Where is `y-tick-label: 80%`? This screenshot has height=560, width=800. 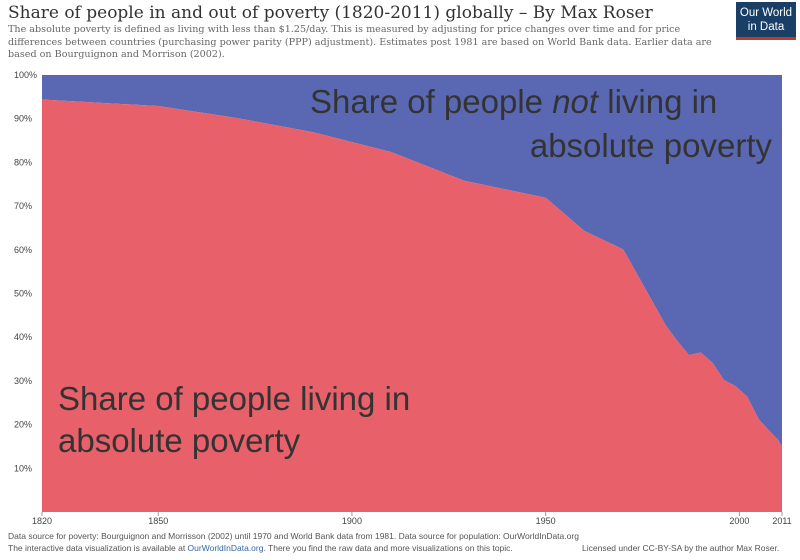
y-tick-label: 80% is located at coordinates (23, 162).